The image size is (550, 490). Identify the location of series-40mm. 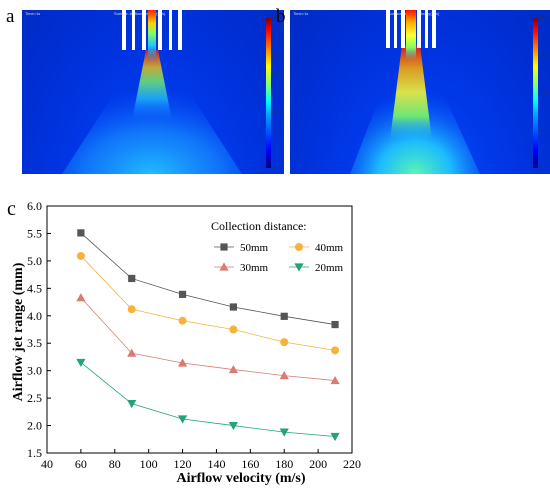
(208, 303).